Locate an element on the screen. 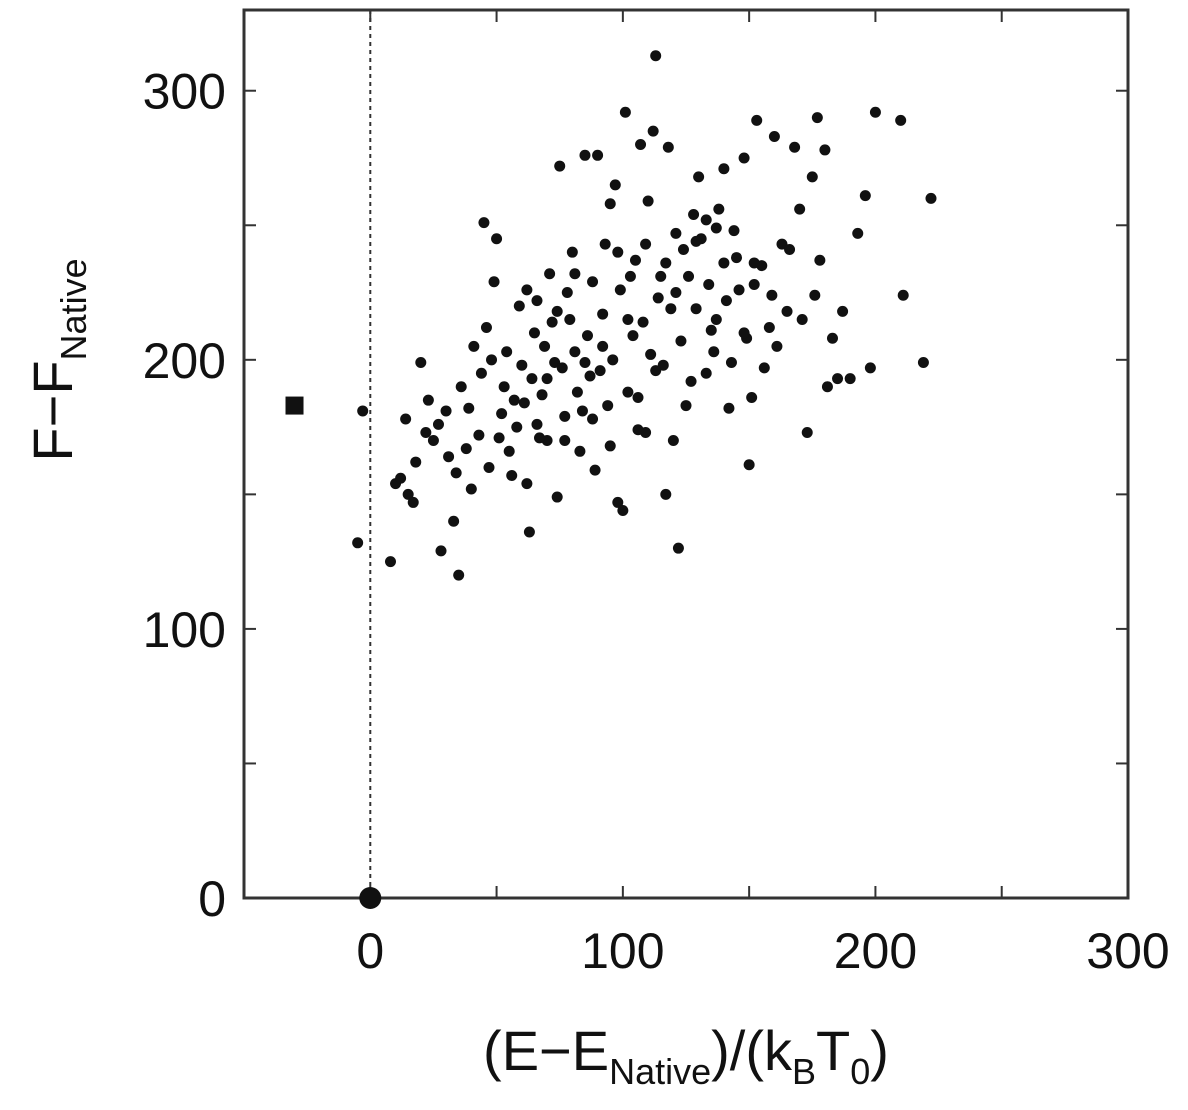 The height and width of the screenshot is (1110, 1188). x-tick-label: 0 is located at coordinates (370, 951).